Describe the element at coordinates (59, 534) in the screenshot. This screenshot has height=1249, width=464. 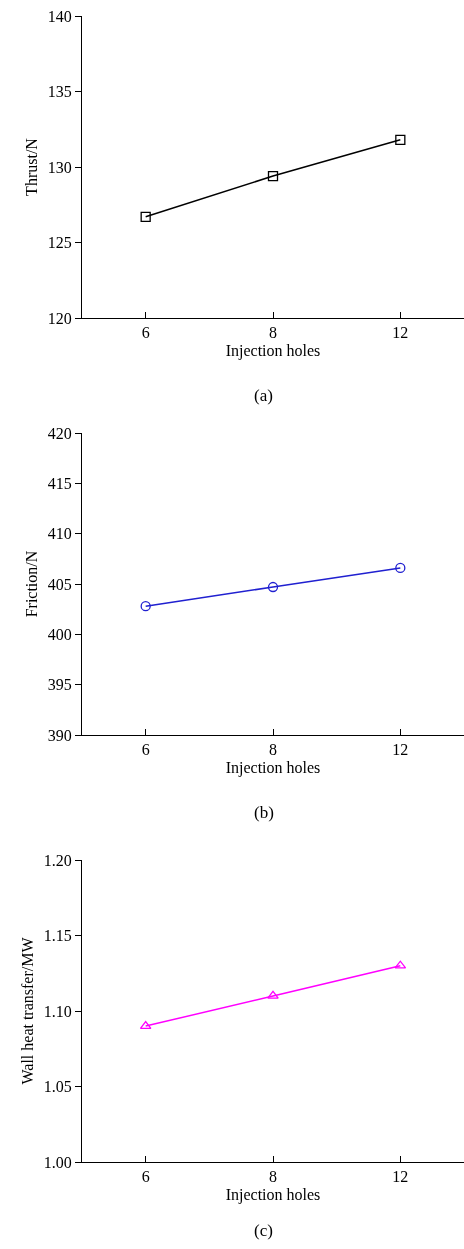
I see `y-tick-label: 410` at that location.